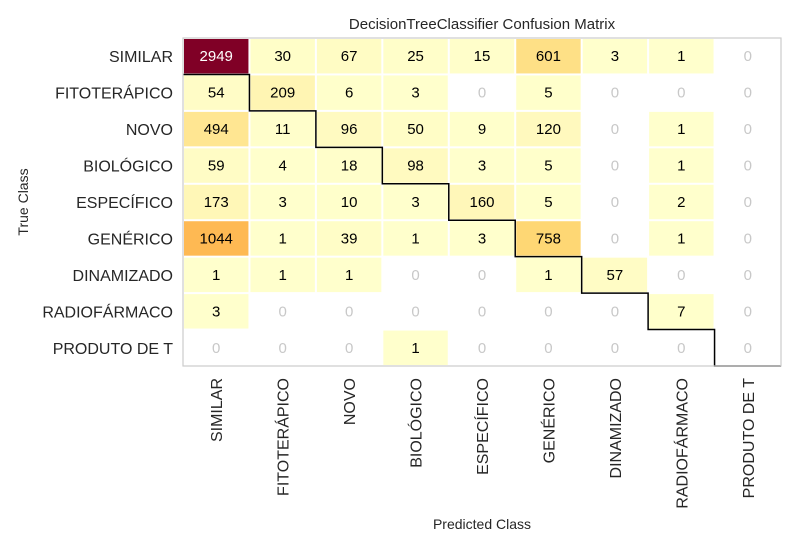 This screenshot has width=800, height=550. I want to click on cell-value-label: 5, so click(548, 93).